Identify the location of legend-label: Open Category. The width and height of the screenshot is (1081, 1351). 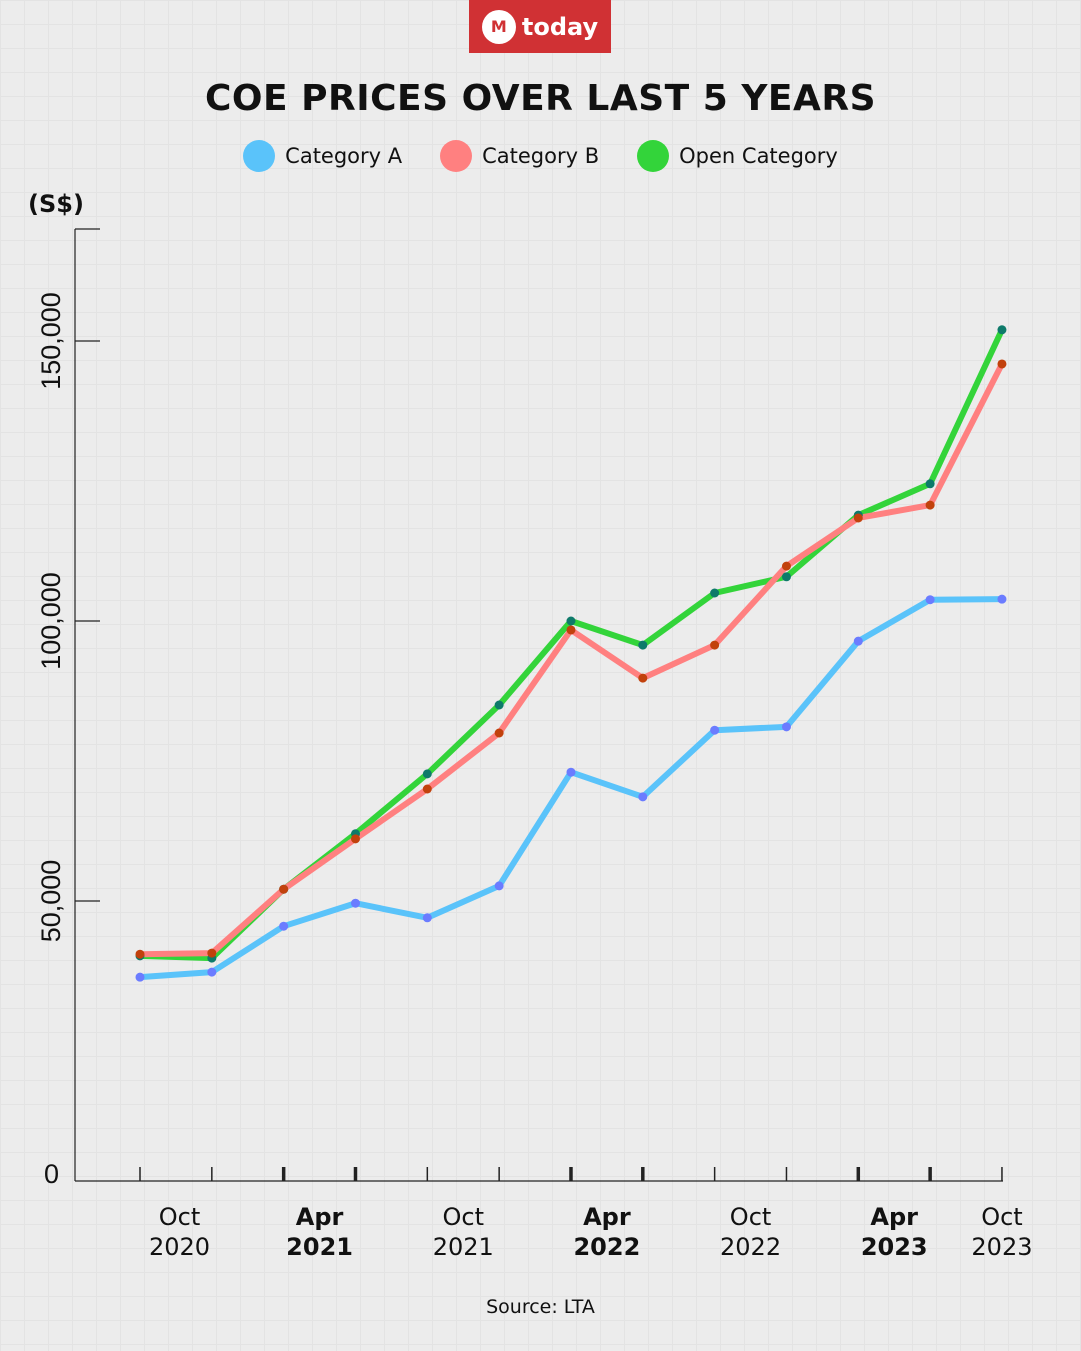
(758, 156).